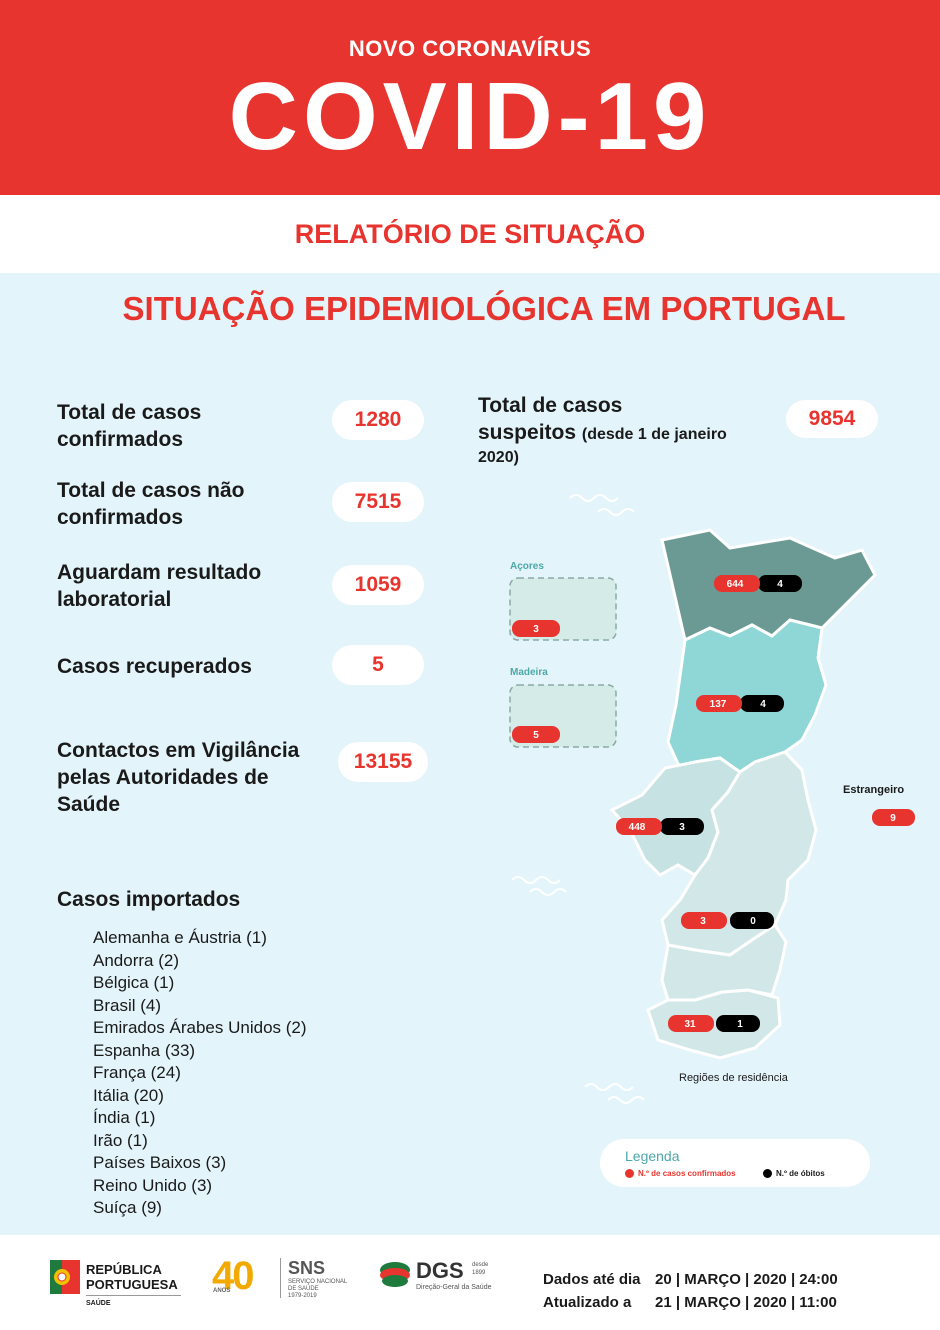 The width and height of the screenshot is (940, 1330). What do you see at coordinates (578, 799) in the screenshot?
I see `wave-decoration` at bounding box center [578, 799].